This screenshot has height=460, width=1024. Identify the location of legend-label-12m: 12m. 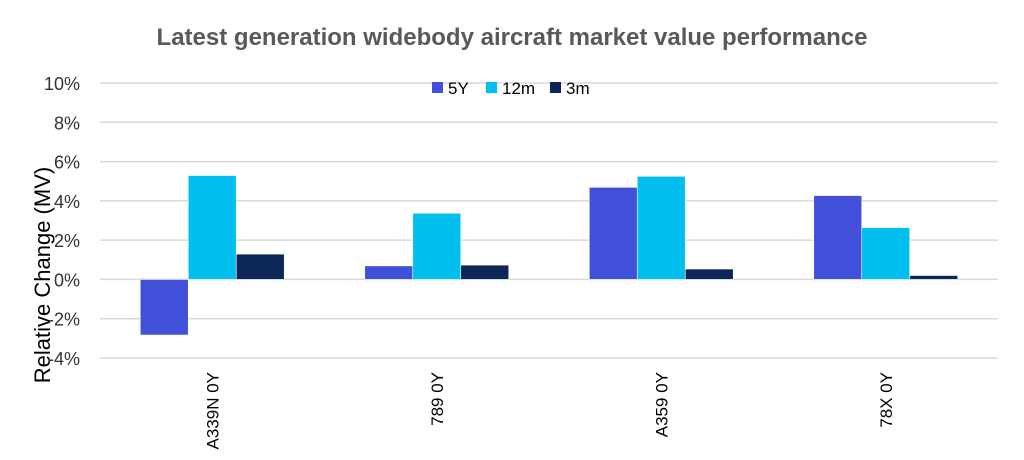
(518, 88).